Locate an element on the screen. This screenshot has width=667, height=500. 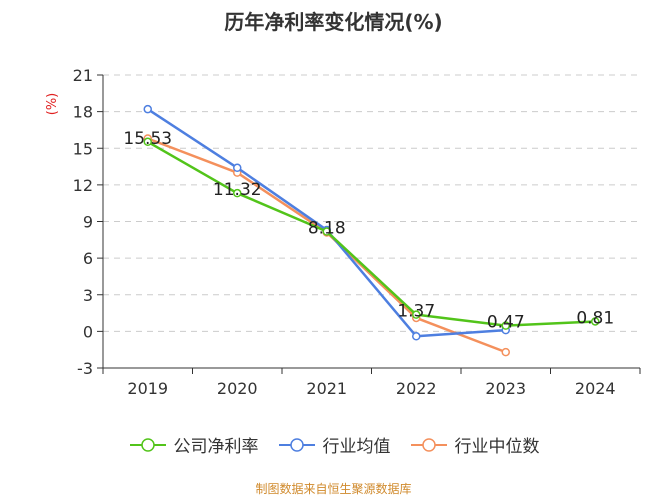
legend-label: 行业均值 is located at coordinates (356, 447).